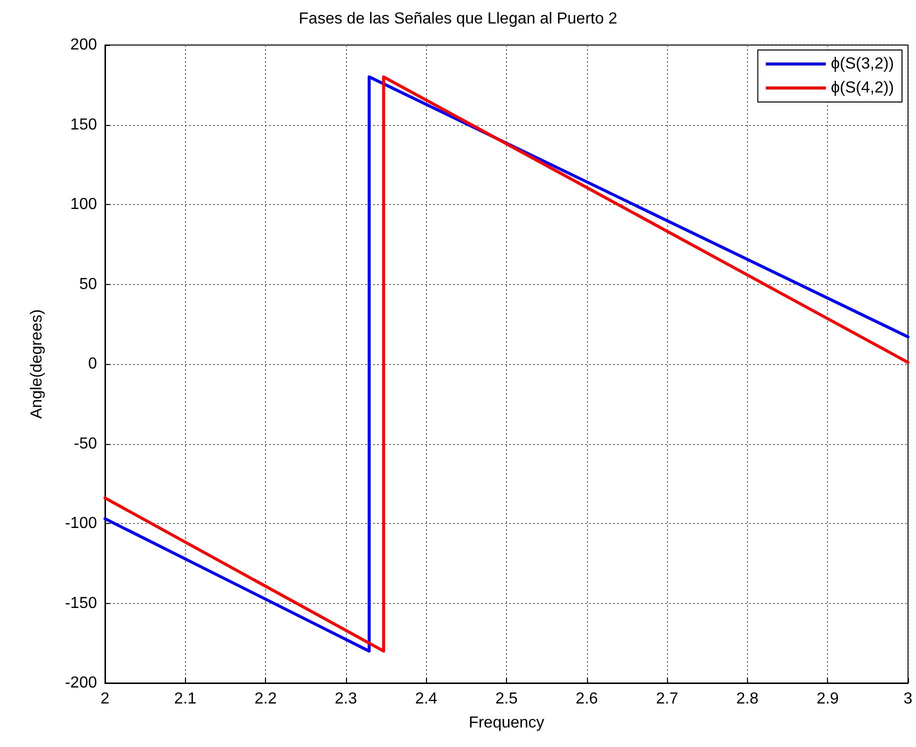 The width and height of the screenshot is (916, 747). Describe the element at coordinates (37, 364) in the screenshot. I see `y-axis-title: Angle(degrees)` at that location.